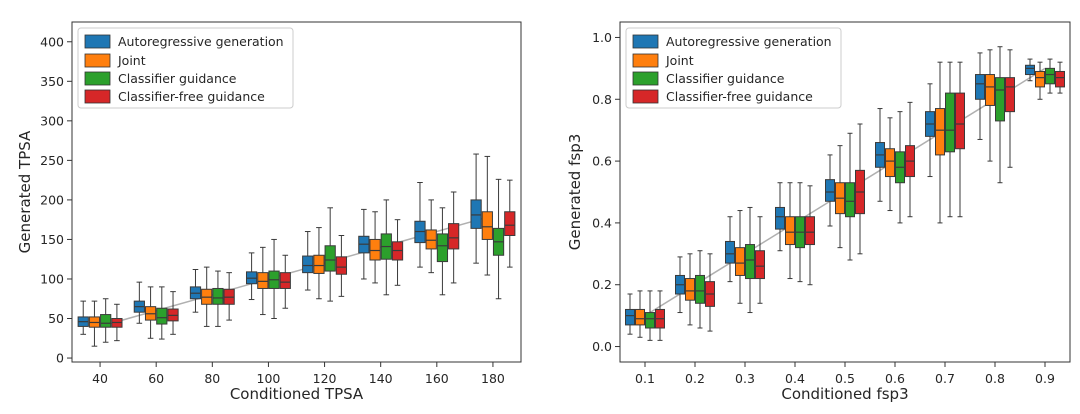 This screenshot has width=1080, height=414. I want to click on fsp3-legend-swatch-classifier, so click(645, 78).